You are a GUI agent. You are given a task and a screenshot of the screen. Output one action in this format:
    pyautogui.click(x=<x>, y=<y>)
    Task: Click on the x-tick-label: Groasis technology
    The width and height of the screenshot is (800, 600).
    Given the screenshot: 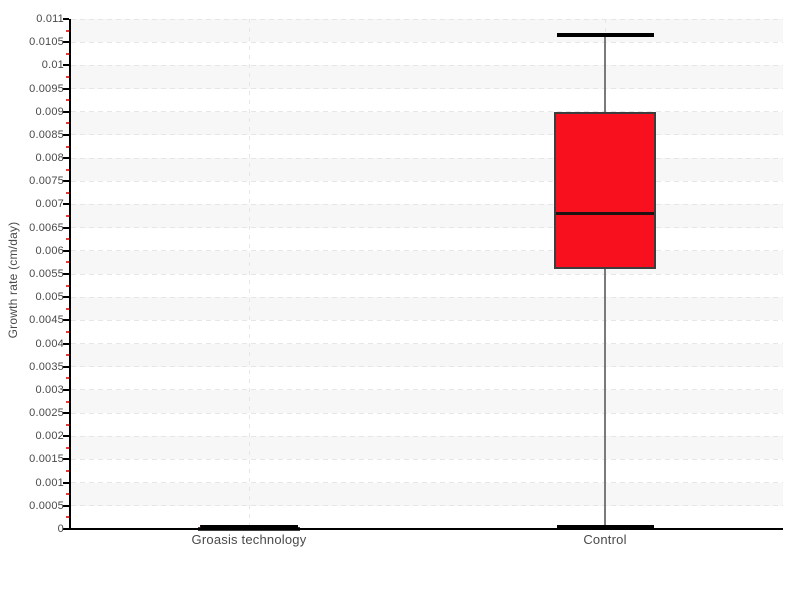 What is the action you would take?
    pyautogui.click(x=249, y=539)
    